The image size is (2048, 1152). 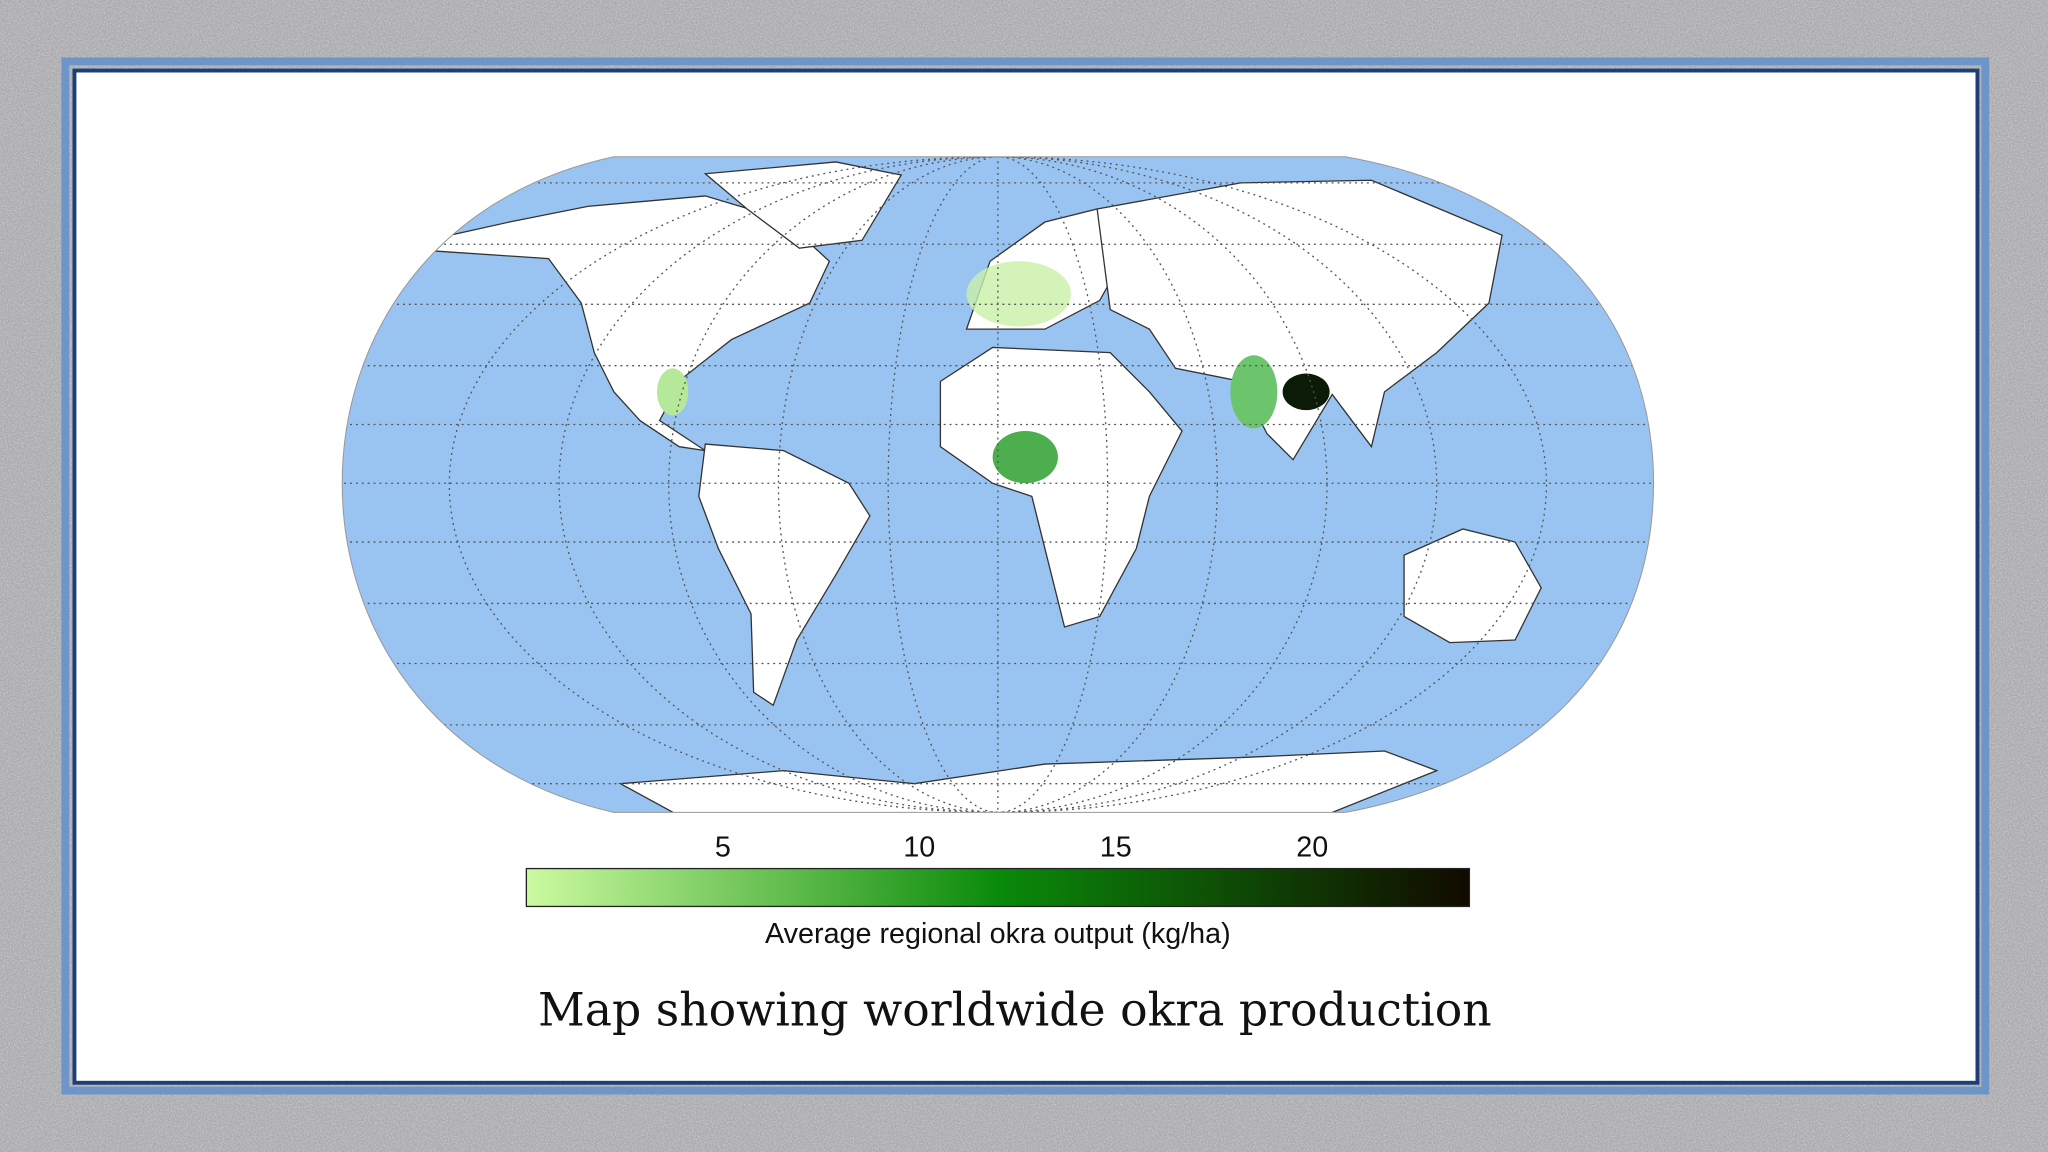 I want to click on colorbar-tick-label: 15, so click(x=1116, y=848).